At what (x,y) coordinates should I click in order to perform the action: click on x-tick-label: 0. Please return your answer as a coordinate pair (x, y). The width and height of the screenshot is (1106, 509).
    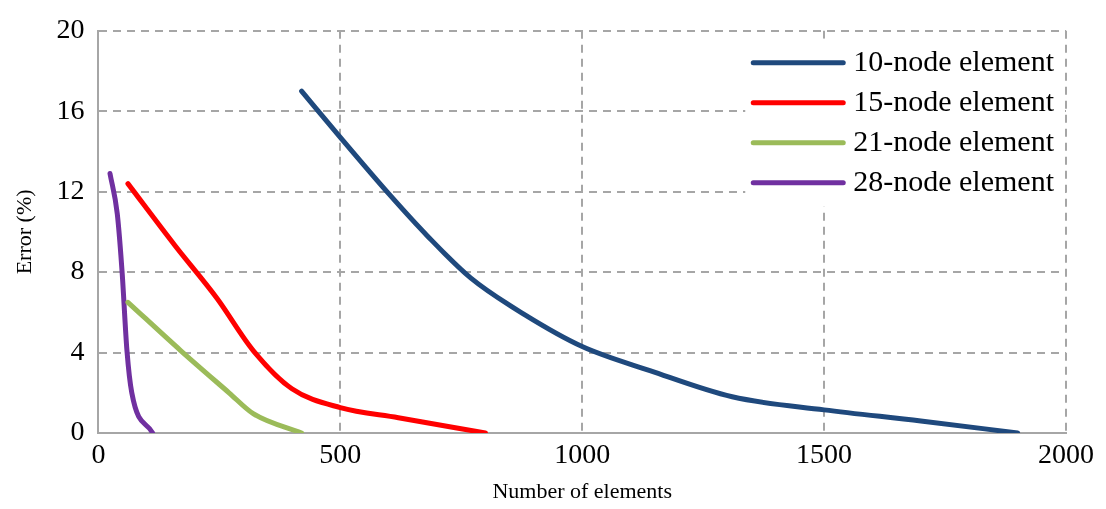
    Looking at the image, I should click on (98, 454).